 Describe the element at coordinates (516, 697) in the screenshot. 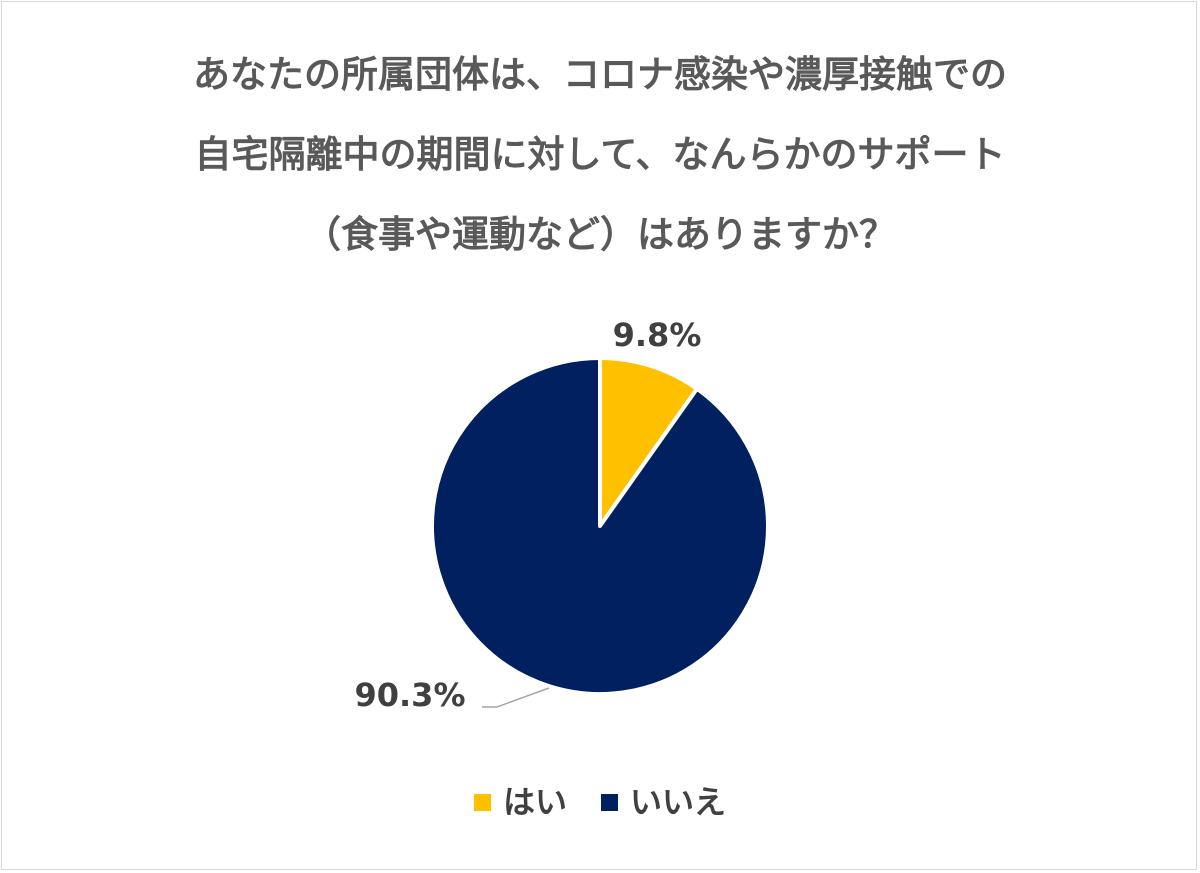

I see `leader-line-no` at that location.